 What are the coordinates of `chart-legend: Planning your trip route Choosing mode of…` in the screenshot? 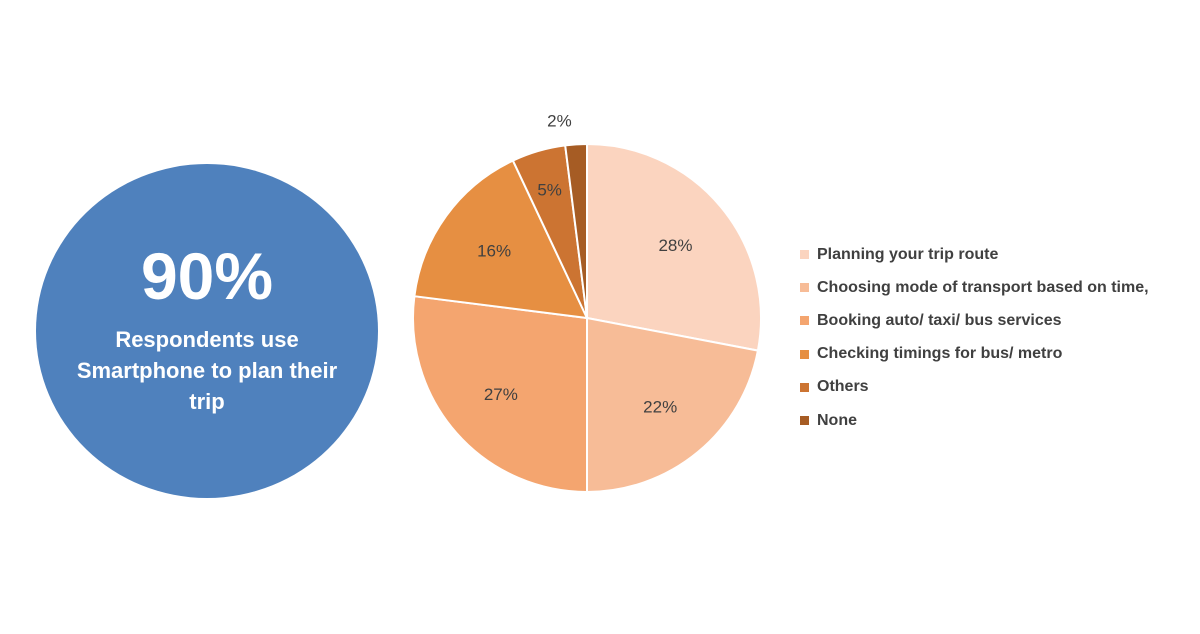 It's located at (1000, 337).